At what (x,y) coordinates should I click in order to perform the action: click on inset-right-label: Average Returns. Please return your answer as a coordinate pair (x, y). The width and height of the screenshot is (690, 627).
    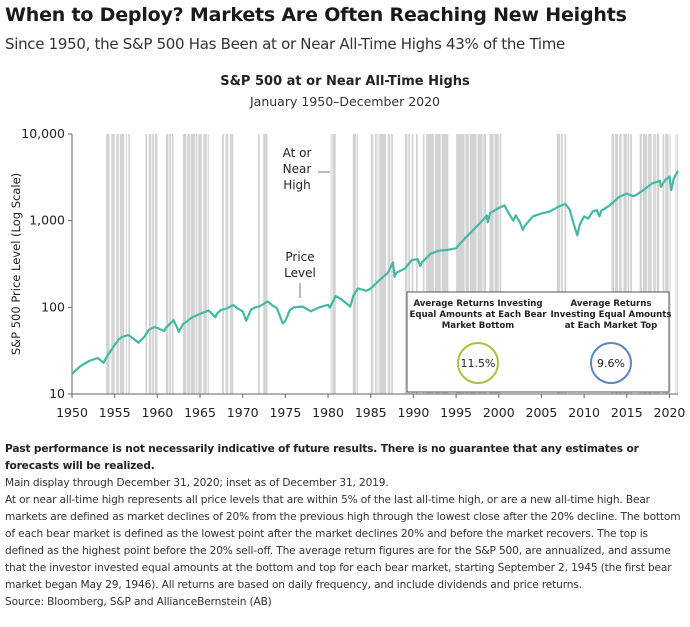
    Looking at the image, I should click on (611, 304).